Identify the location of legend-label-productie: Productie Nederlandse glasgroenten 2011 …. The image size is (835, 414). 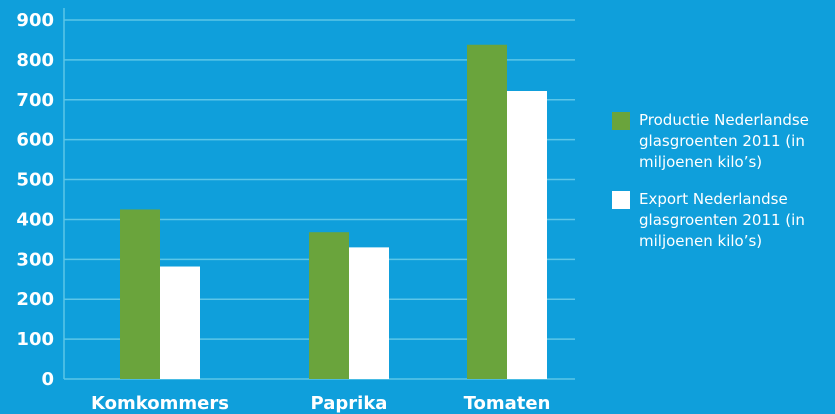
(724, 141).